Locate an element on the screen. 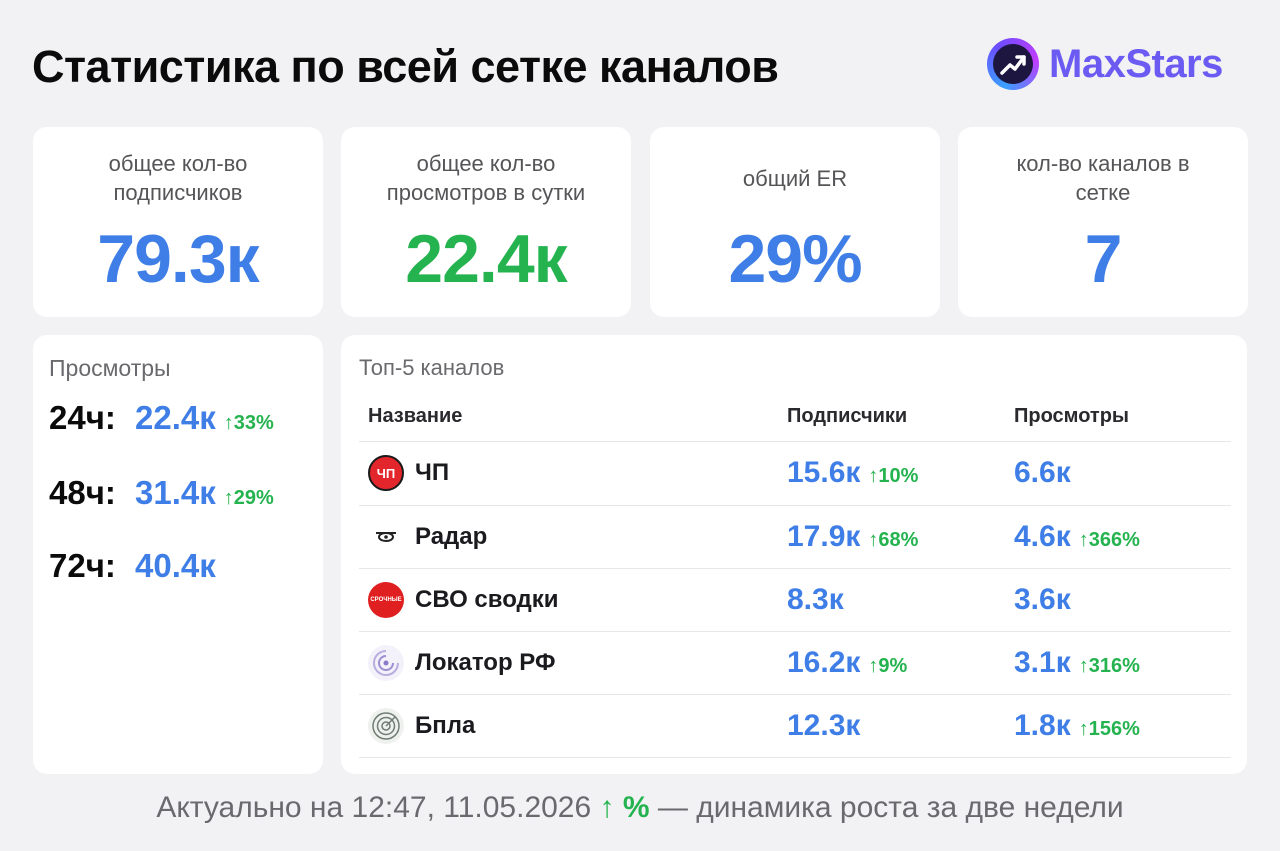  stat-value: 29% is located at coordinates (795, 259).